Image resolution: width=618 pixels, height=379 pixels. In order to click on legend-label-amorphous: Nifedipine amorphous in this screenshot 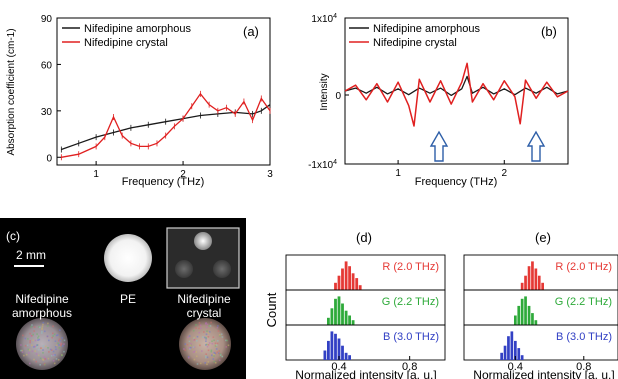, I will do `click(138, 29)`.